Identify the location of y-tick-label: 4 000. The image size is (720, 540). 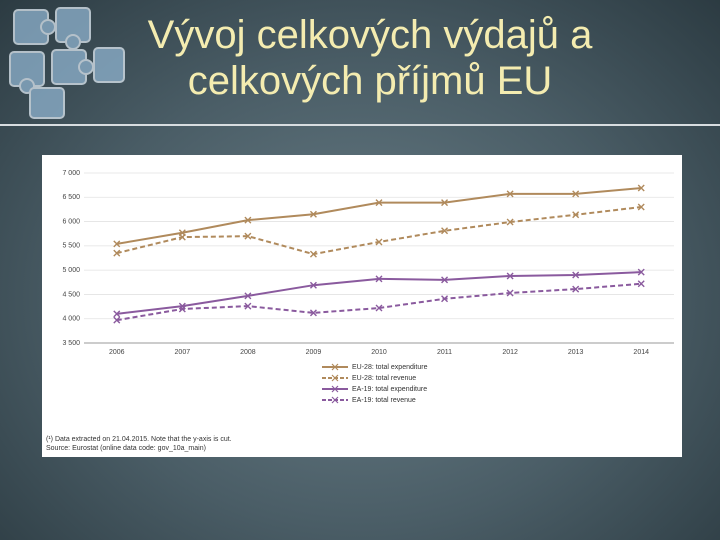
(71, 319).